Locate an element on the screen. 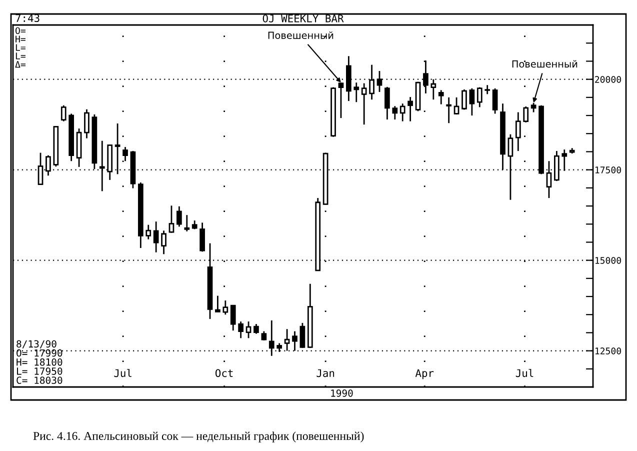  y-tick-label: 20000 is located at coordinates (608, 79).